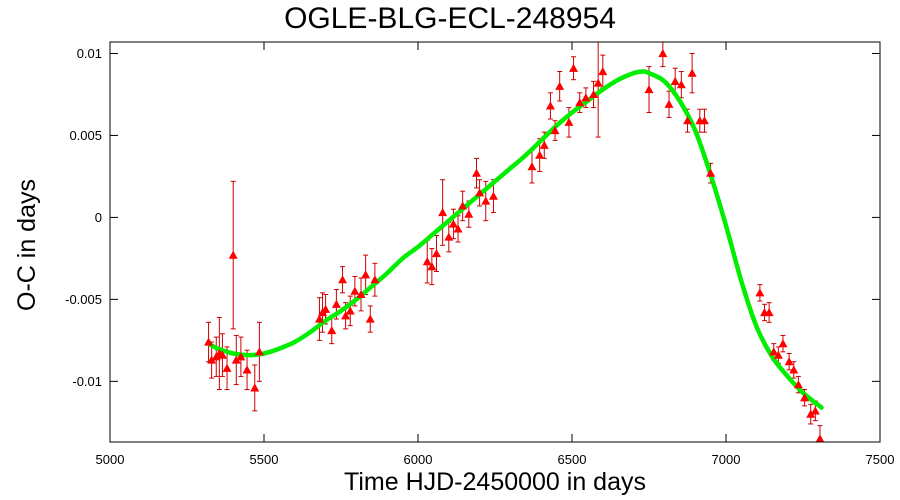 Image resolution: width=900 pixels, height=500 pixels. I want to click on chart-title: OGLE-BLG-ECL-248954, so click(450, 18).